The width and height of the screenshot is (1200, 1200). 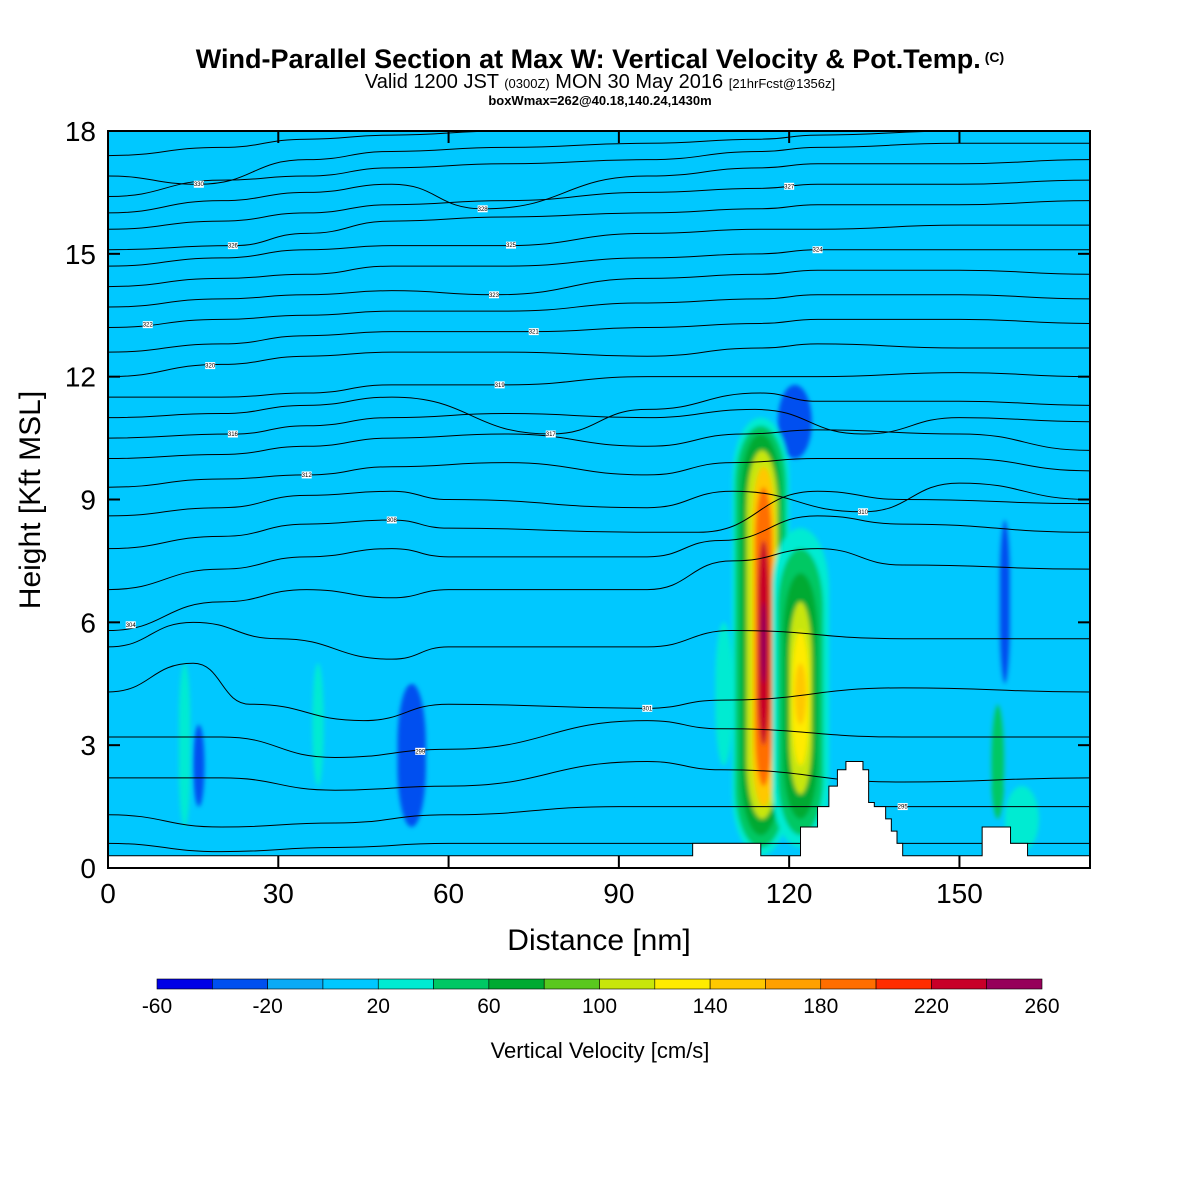 What do you see at coordinates (431, 82) in the screenshot?
I see `valid-time: Valid 1200 JST` at bounding box center [431, 82].